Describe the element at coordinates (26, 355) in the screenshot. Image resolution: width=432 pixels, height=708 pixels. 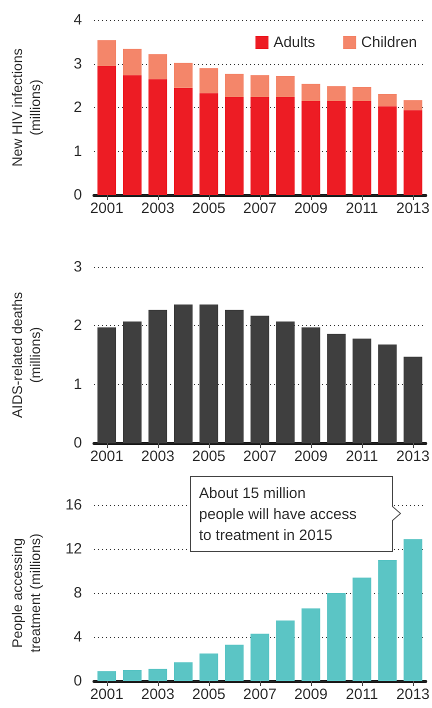
I see `y-axis-title: AIDS-related deaths (millions)` at that location.